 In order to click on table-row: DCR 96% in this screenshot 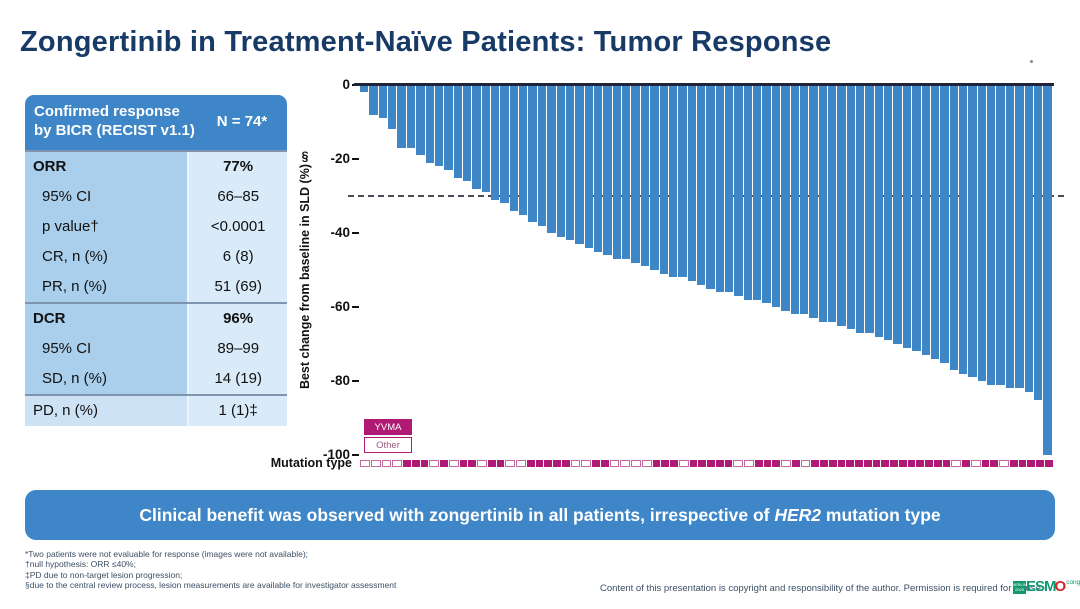, I will do `click(156, 317)`.